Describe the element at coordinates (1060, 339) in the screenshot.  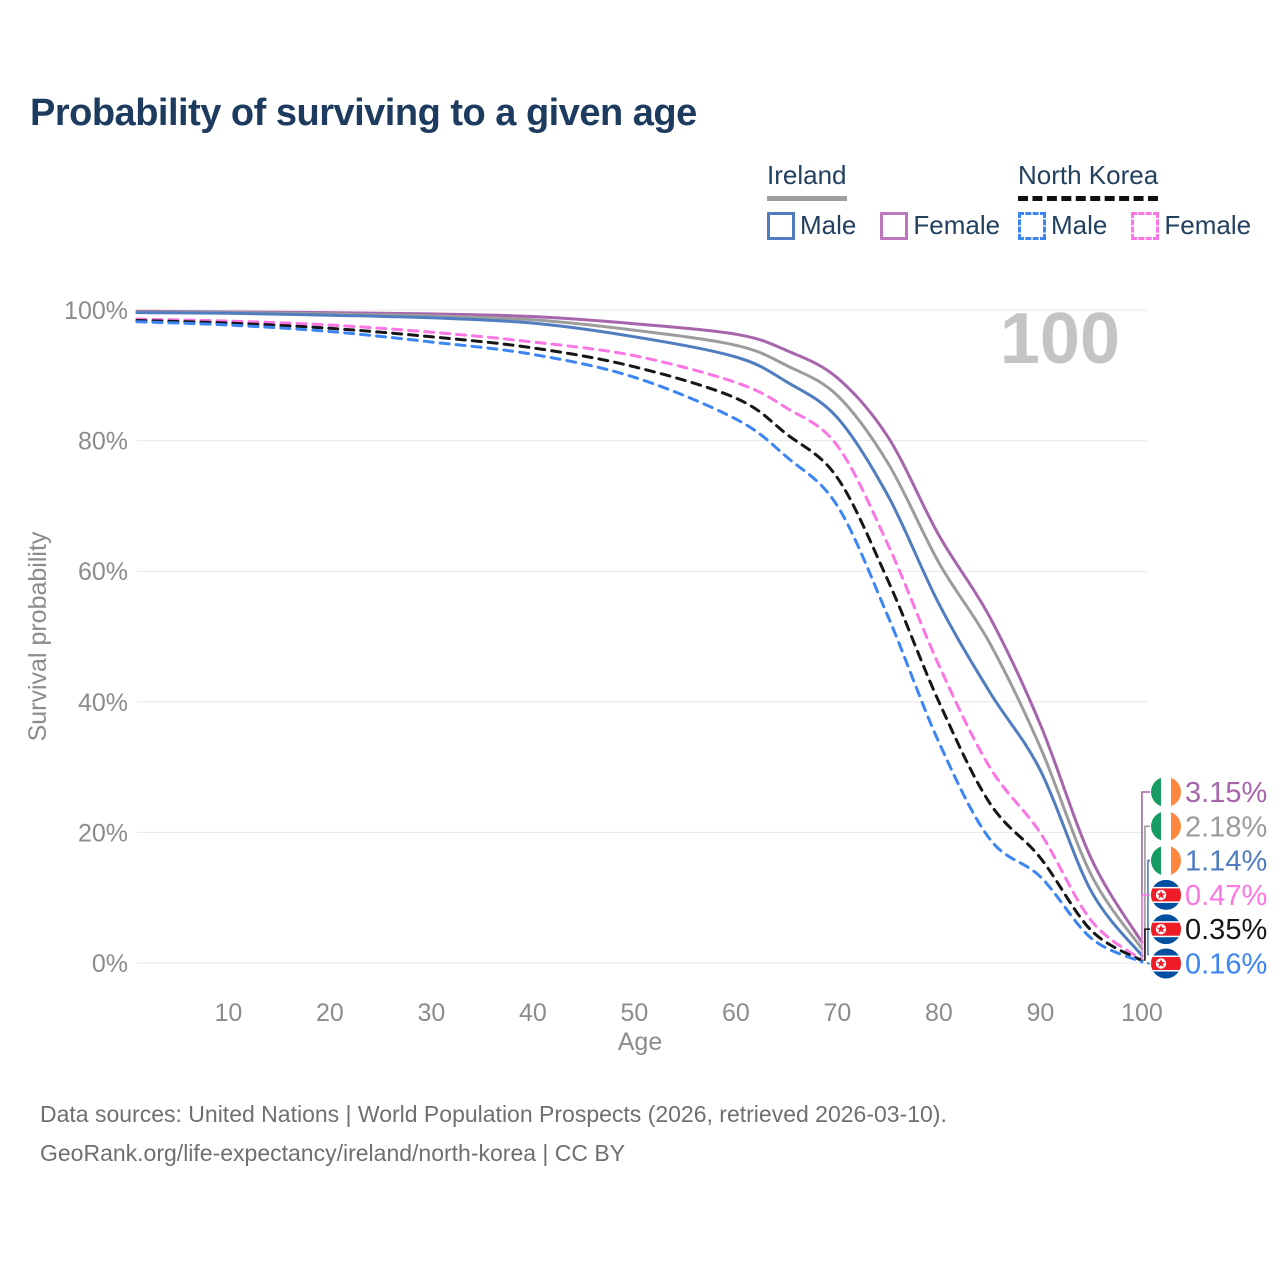
I see `age-watermark: 100` at that location.